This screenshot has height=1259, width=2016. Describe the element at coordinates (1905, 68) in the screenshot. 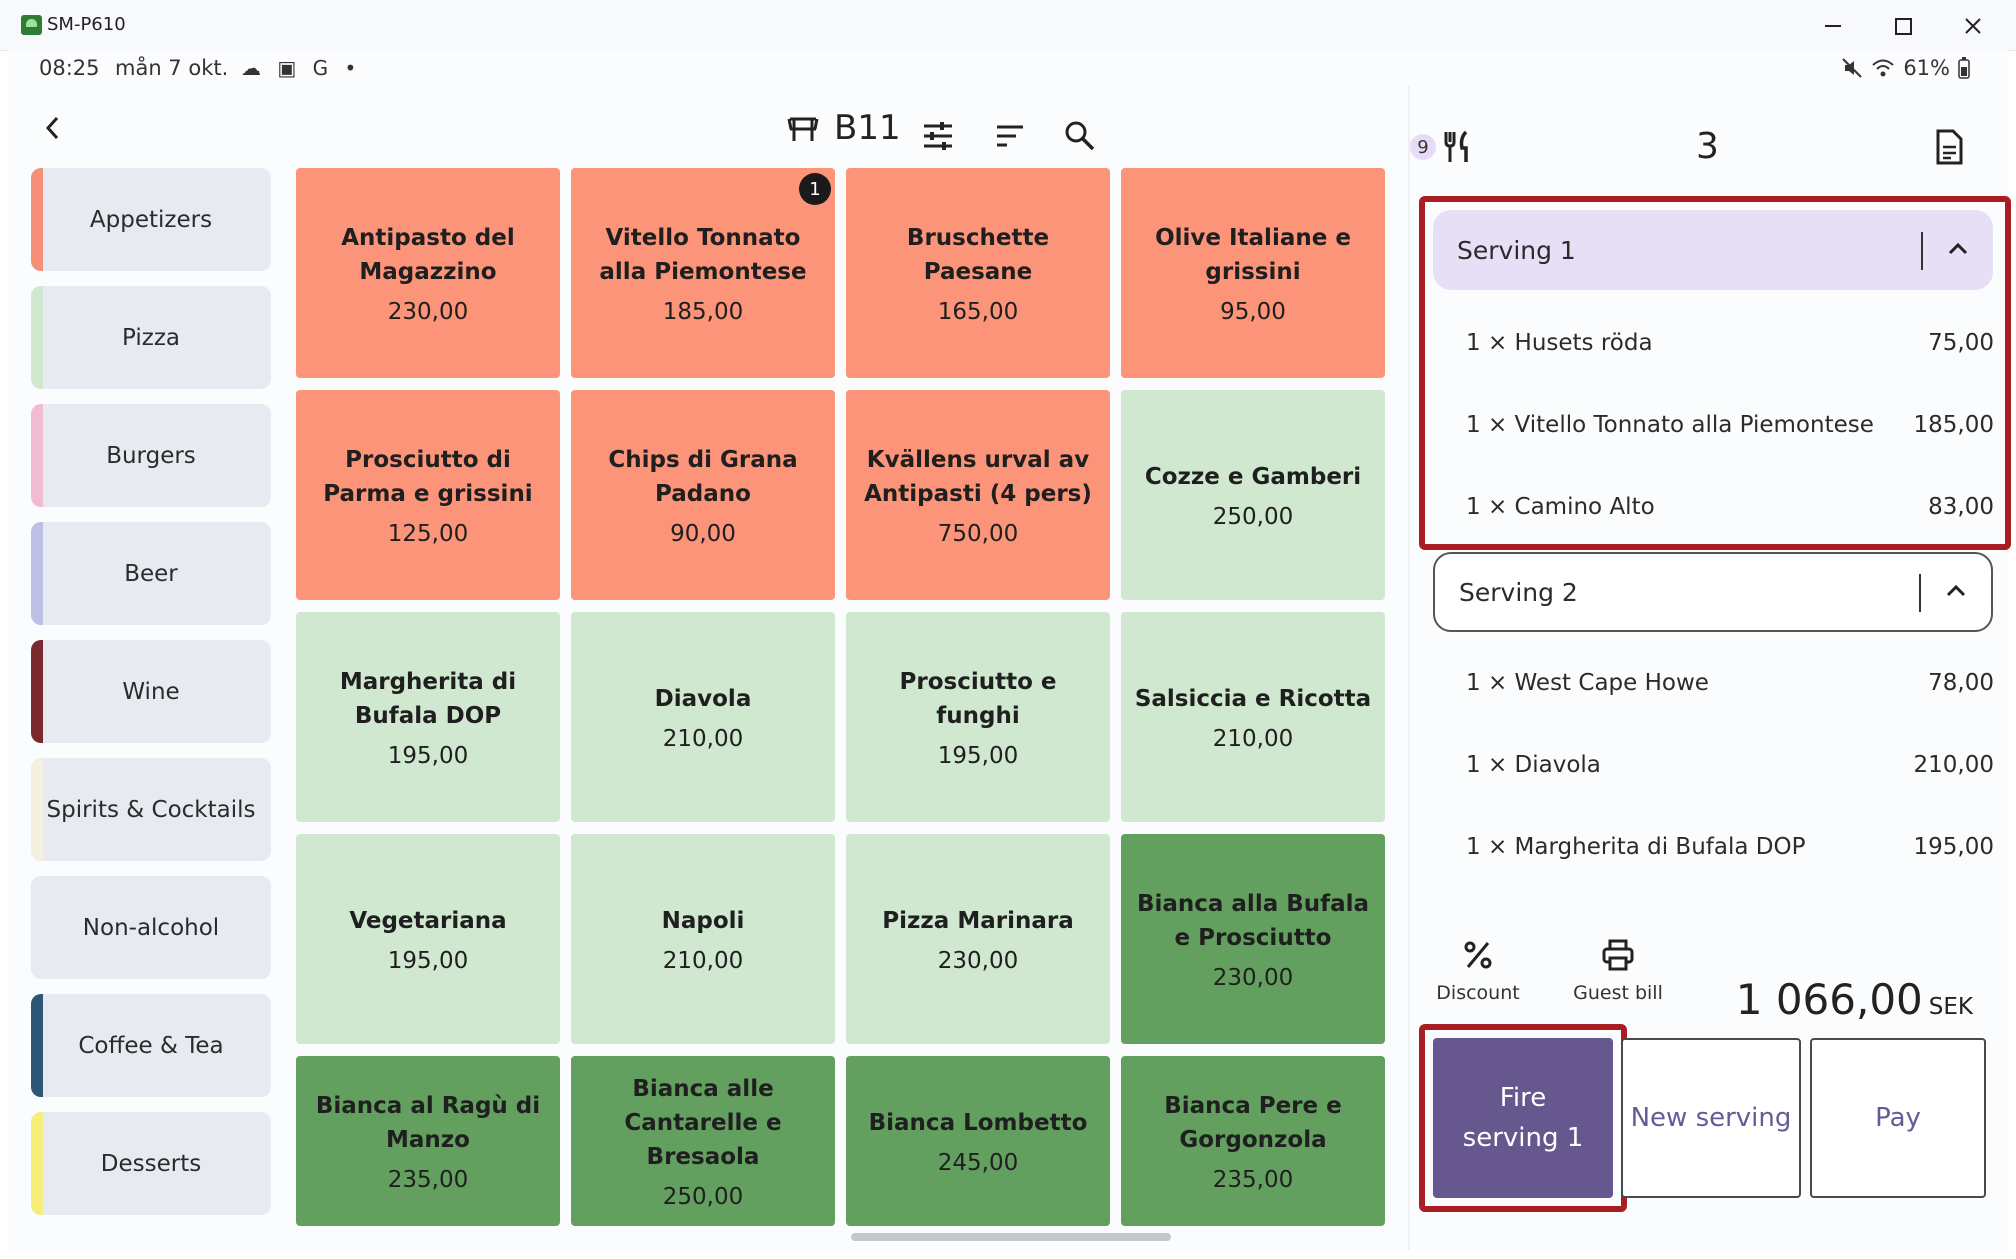

I see `status-right: 61%` at that location.